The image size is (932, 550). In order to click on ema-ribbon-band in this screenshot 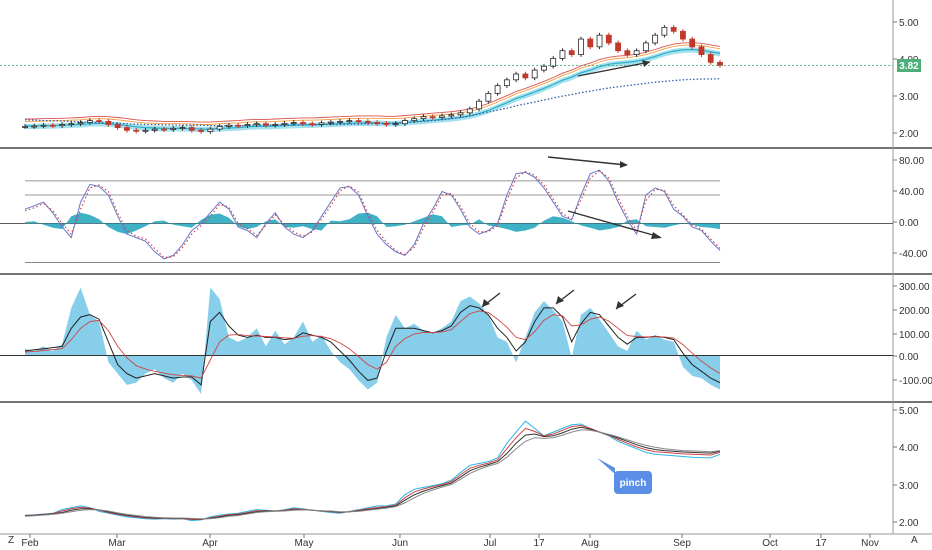, I will do `click(372, 90)`.